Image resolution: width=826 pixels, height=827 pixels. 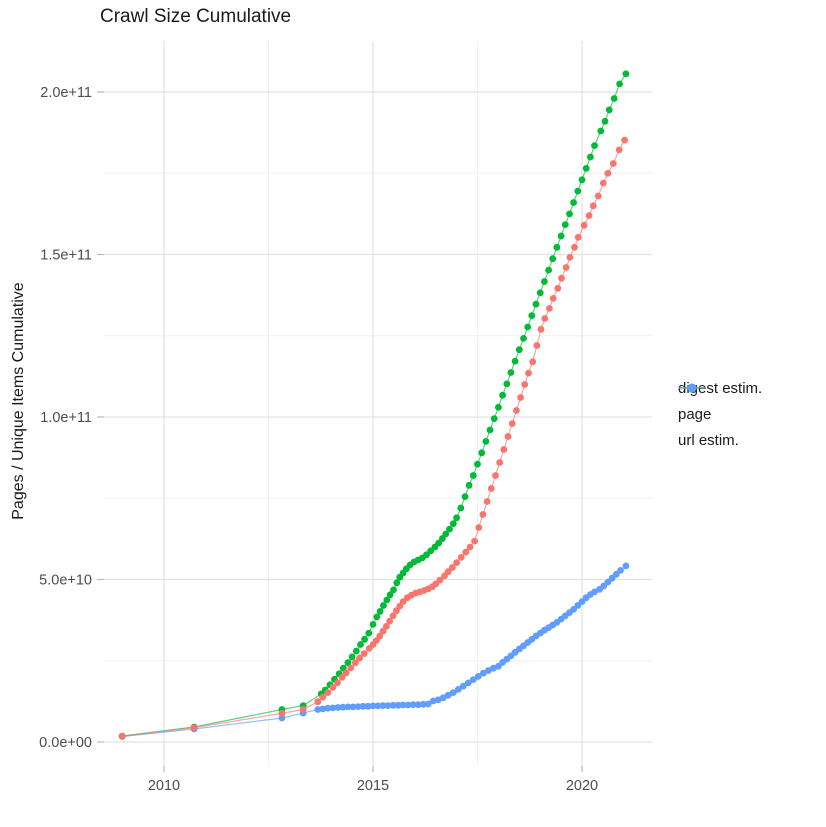 I want to click on legend-label-url-estim: url estim., so click(x=708, y=440).